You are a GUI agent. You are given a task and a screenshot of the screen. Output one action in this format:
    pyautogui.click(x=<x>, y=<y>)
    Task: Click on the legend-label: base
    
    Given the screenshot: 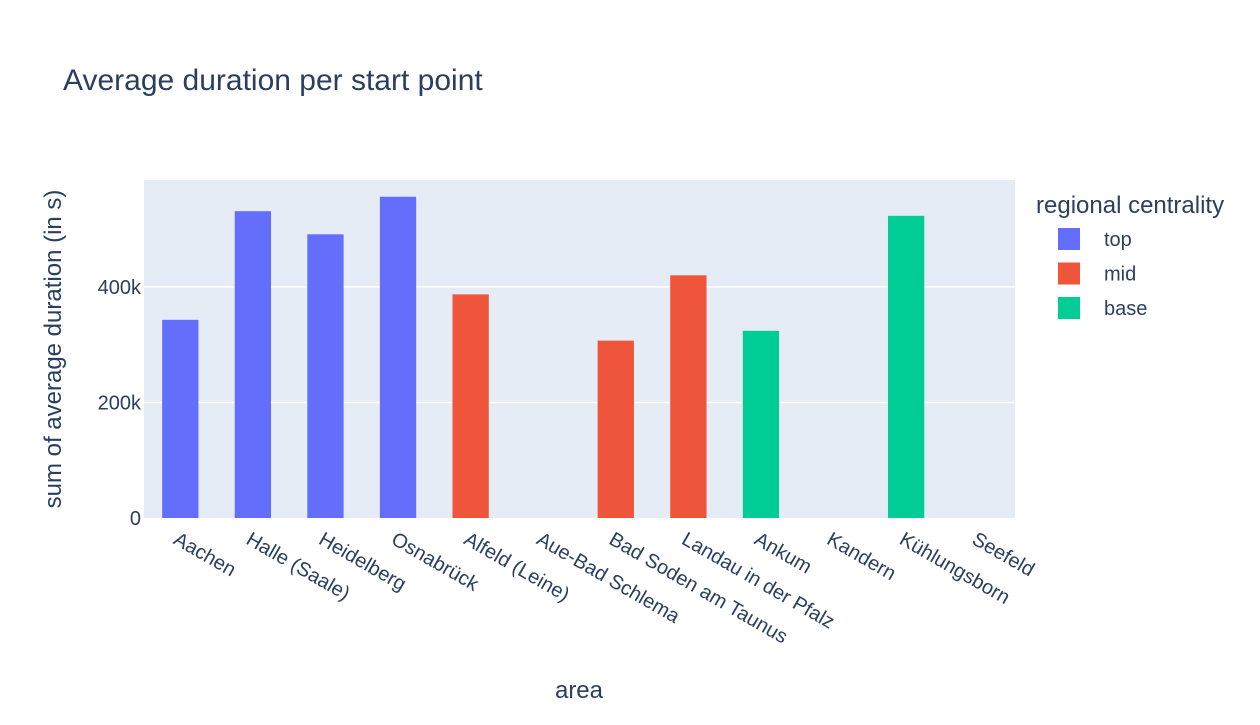 What is the action you would take?
    pyautogui.click(x=1125, y=309)
    